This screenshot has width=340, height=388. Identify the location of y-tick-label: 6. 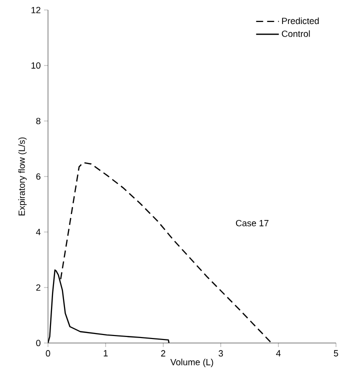
(38, 176).